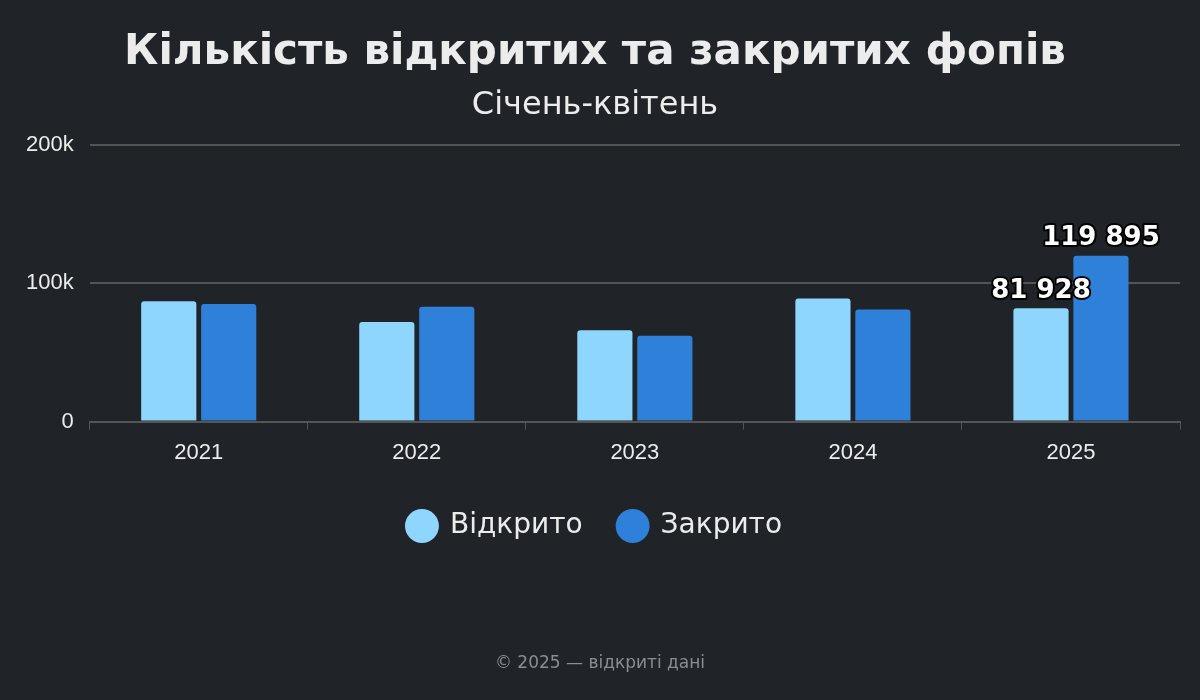 This screenshot has height=700, width=1200. Describe the element at coordinates (50, 143) in the screenshot. I see `y-tick-label: 200k` at that location.